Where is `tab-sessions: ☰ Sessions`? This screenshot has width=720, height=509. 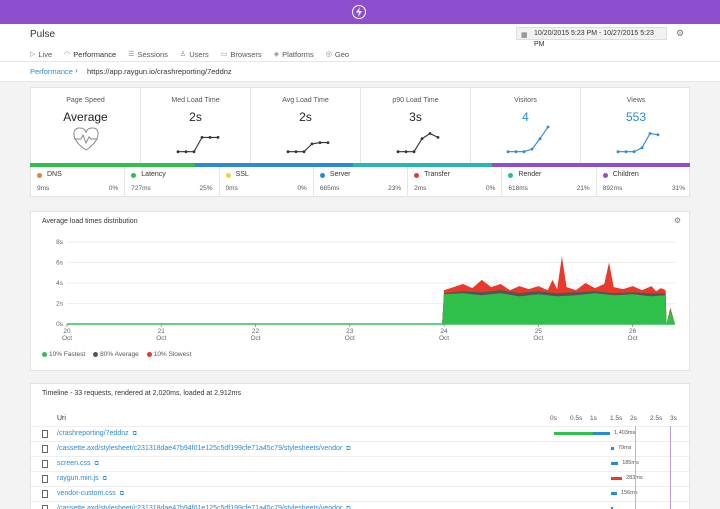
tab-sessions: ☰ Sessions is located at coordinates (148, 54).